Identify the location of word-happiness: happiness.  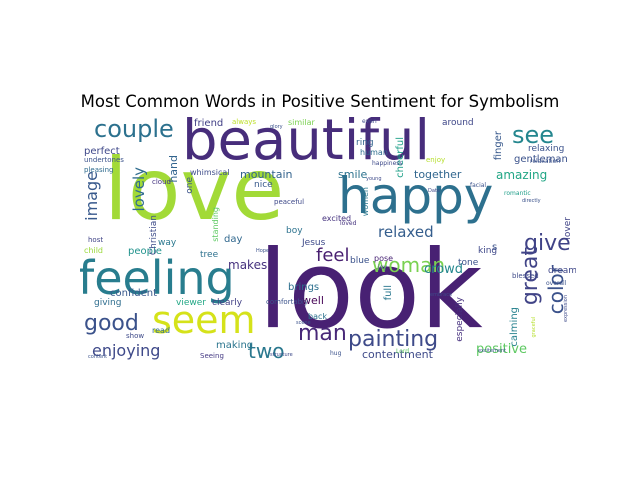
(387, 163).